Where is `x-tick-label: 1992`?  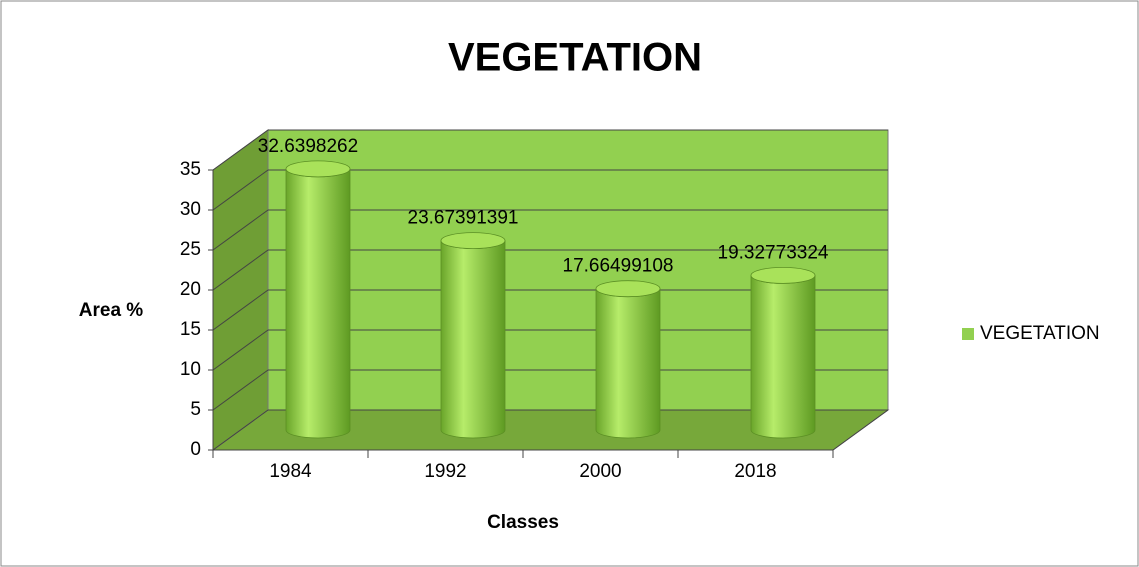
x-tick-label: 1992 is located at coordinates (445, 471).